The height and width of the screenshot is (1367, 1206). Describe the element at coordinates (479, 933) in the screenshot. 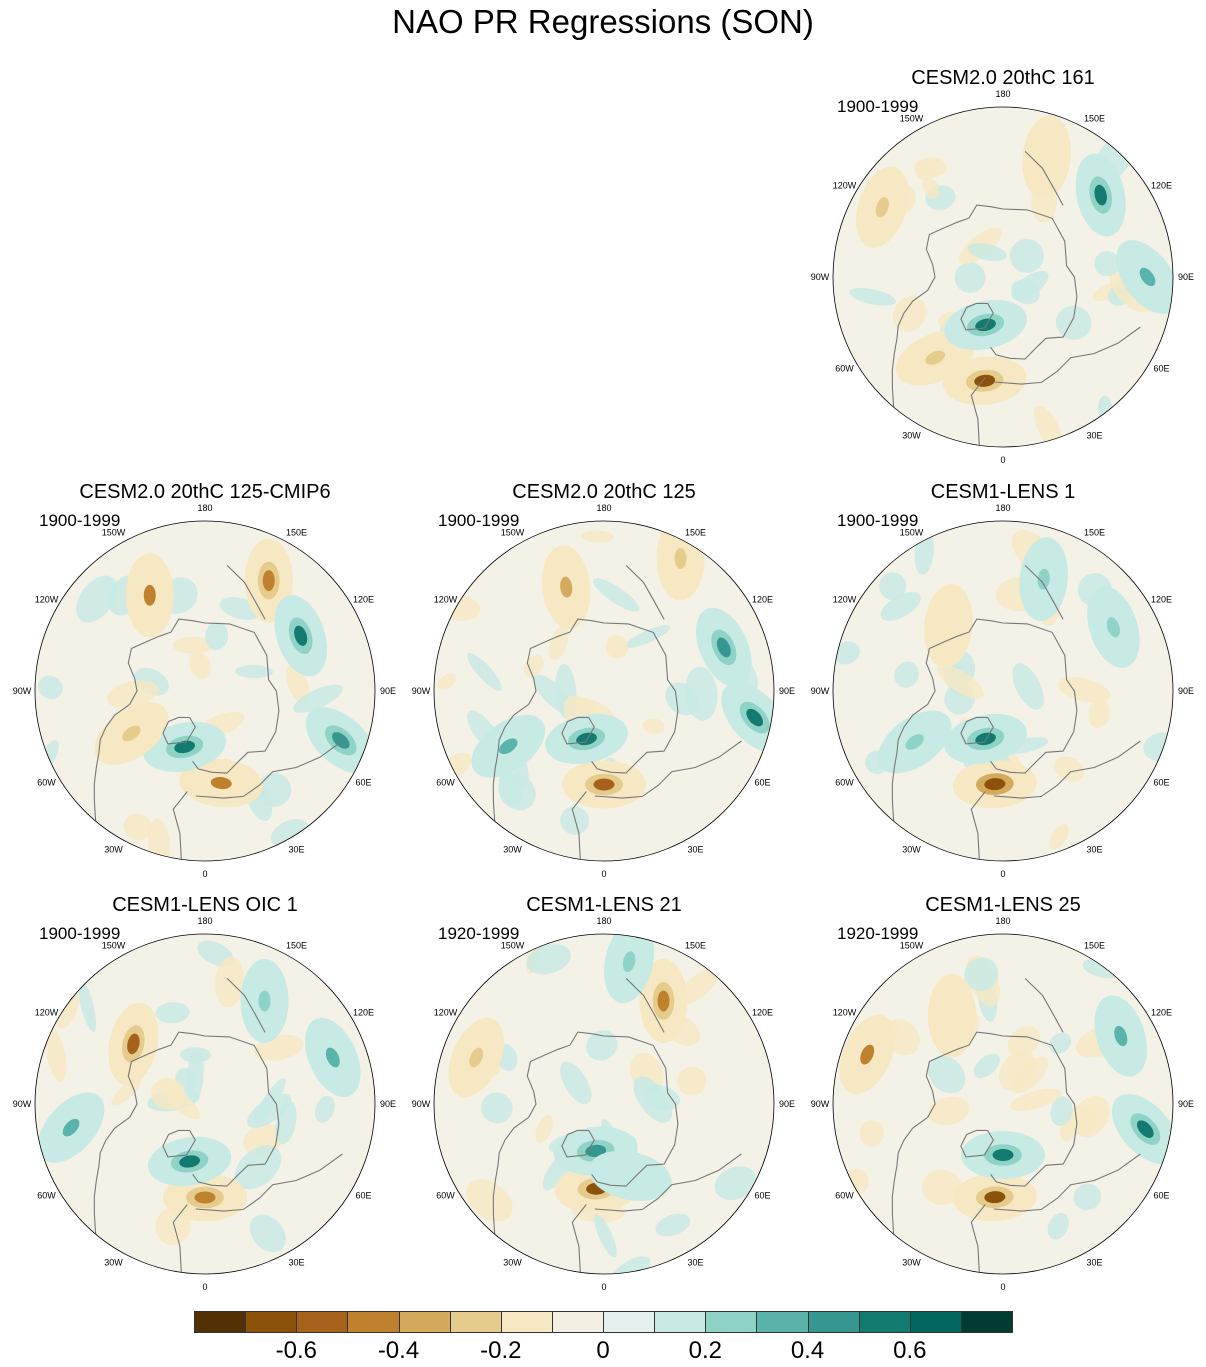

I see `panel-years: 1920-1999` at that location.